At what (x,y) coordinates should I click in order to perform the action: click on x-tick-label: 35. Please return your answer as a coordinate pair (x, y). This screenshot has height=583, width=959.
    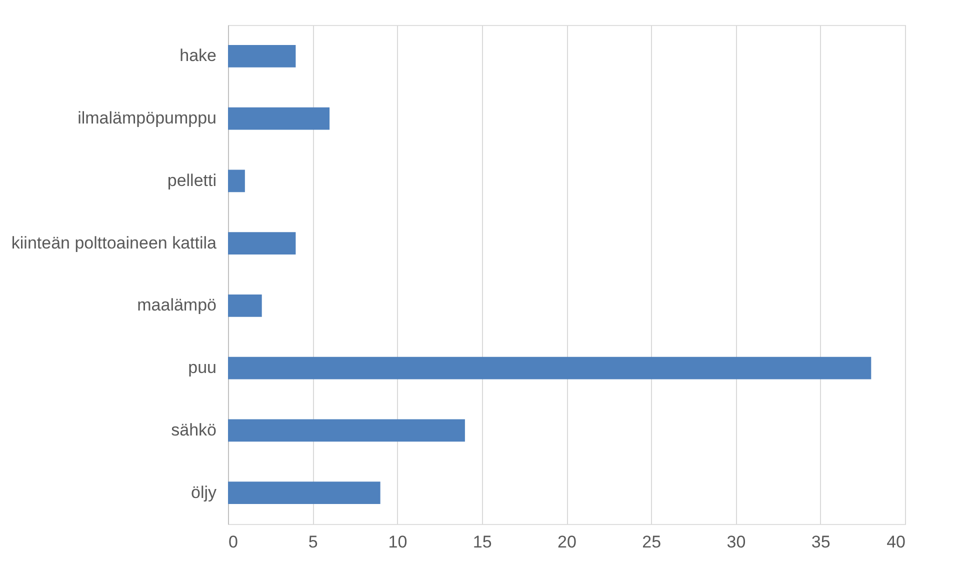
    Looking at the image, I should click on (820, 542).